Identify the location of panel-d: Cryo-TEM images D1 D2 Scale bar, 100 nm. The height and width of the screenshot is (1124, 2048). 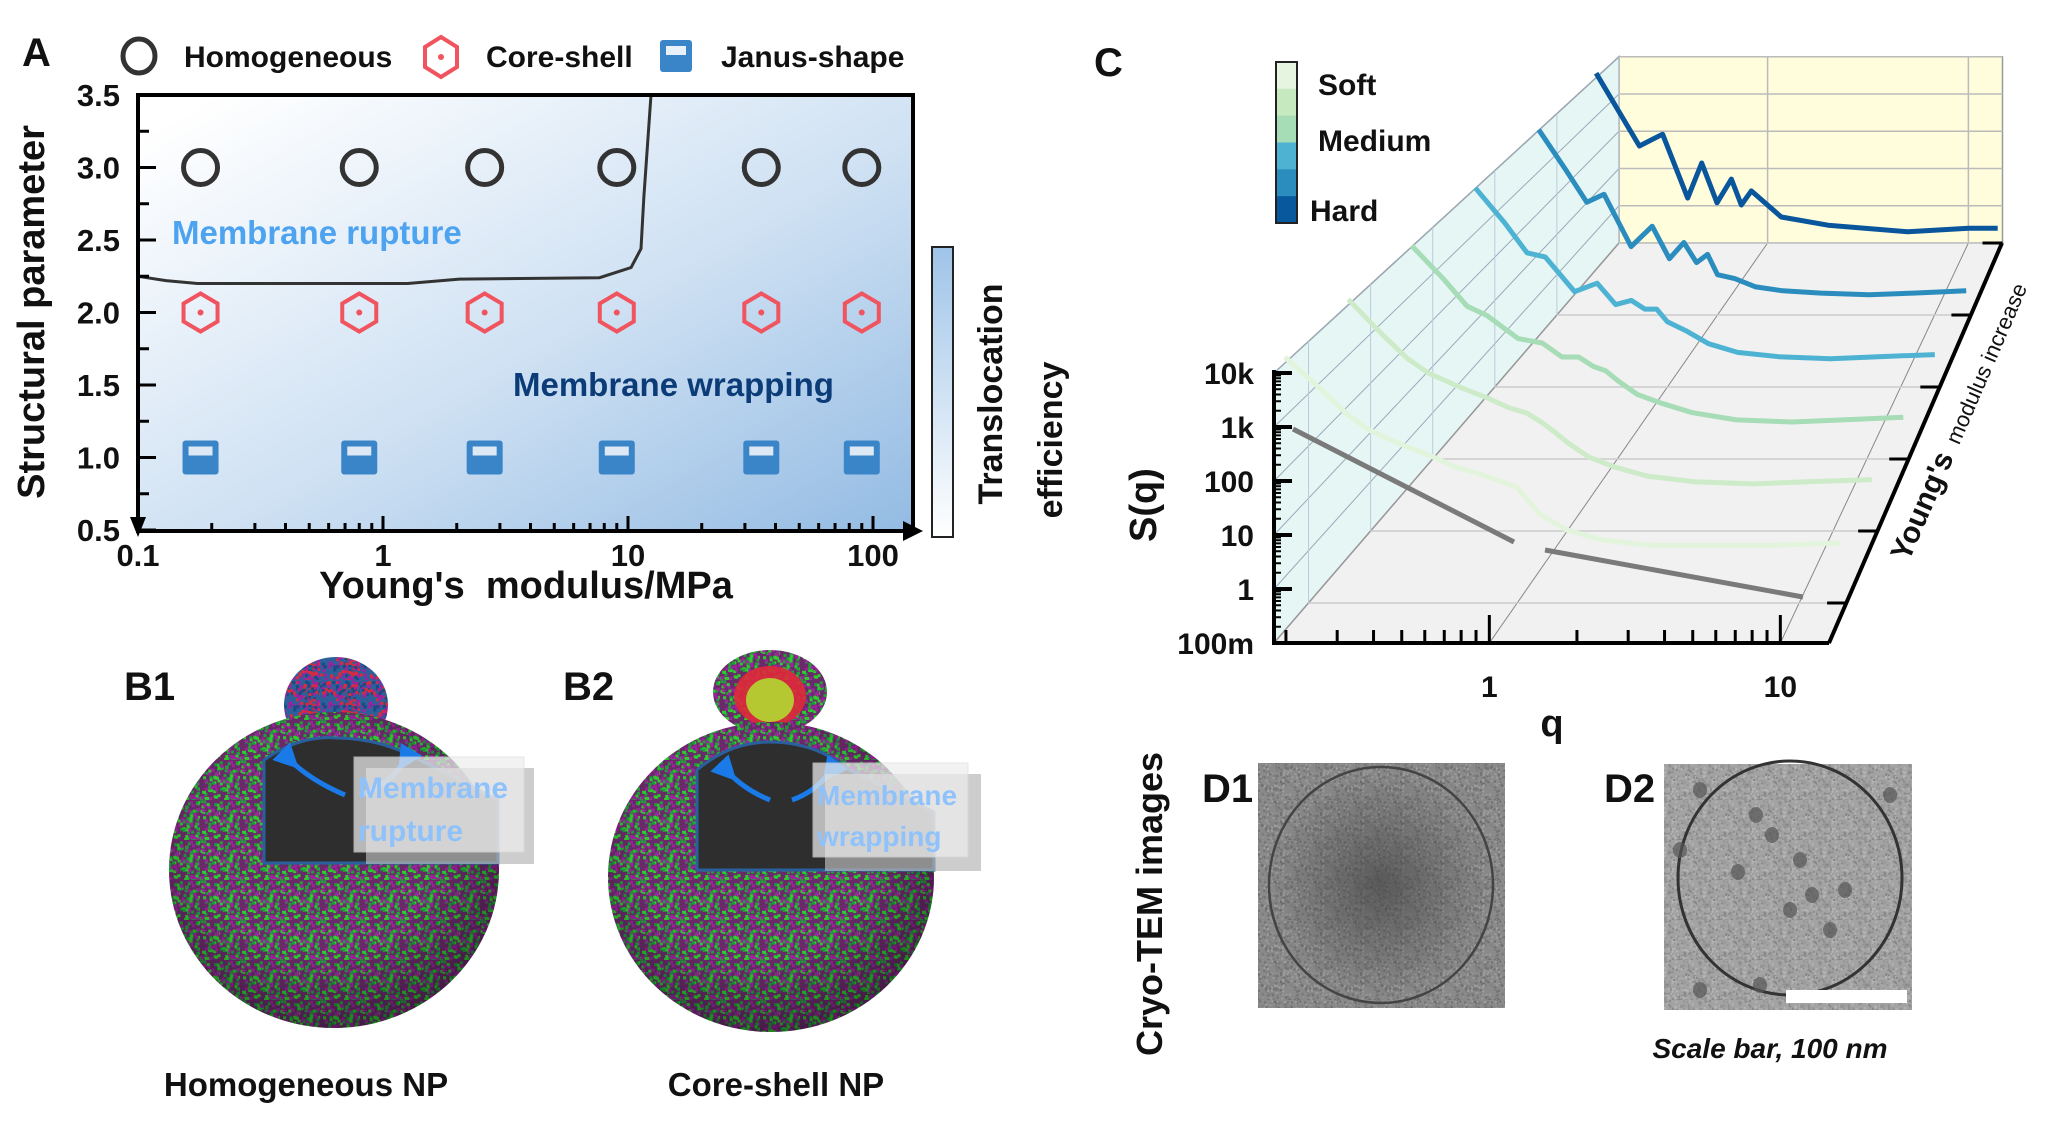
(1520, 908).